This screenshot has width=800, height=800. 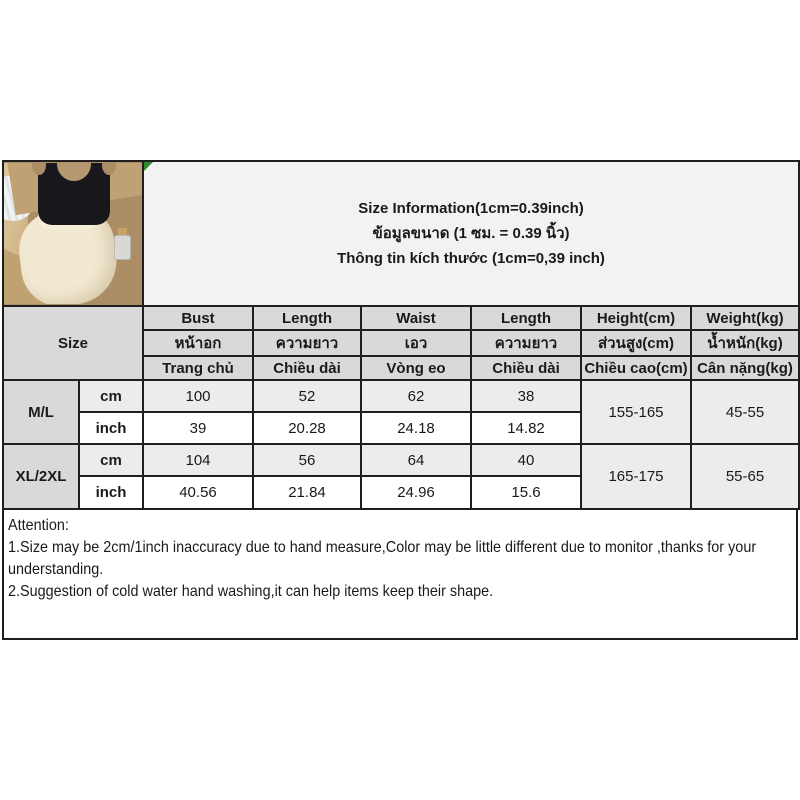 I want to click on col-header-waist-en: Waist, so click(x=416, y=318).